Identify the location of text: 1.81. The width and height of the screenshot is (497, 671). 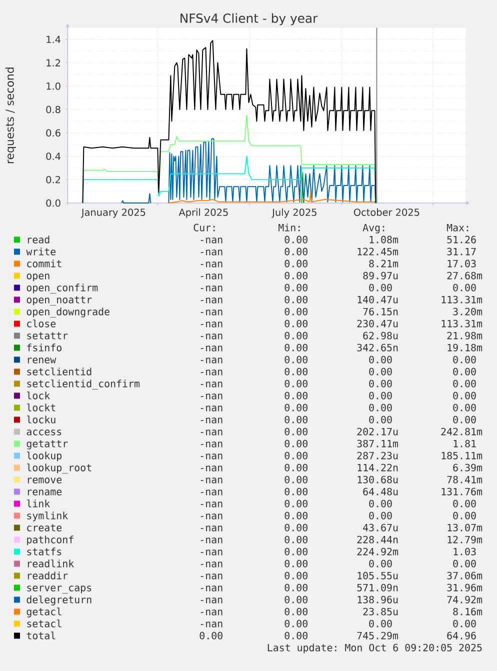
(465, 444).